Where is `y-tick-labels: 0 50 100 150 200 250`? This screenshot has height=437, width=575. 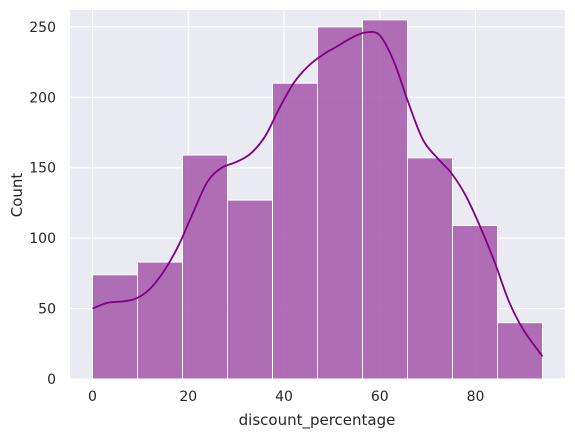
y-tick-labels: 0 50 100 150 200 250 is located at coordinates (42, 204).